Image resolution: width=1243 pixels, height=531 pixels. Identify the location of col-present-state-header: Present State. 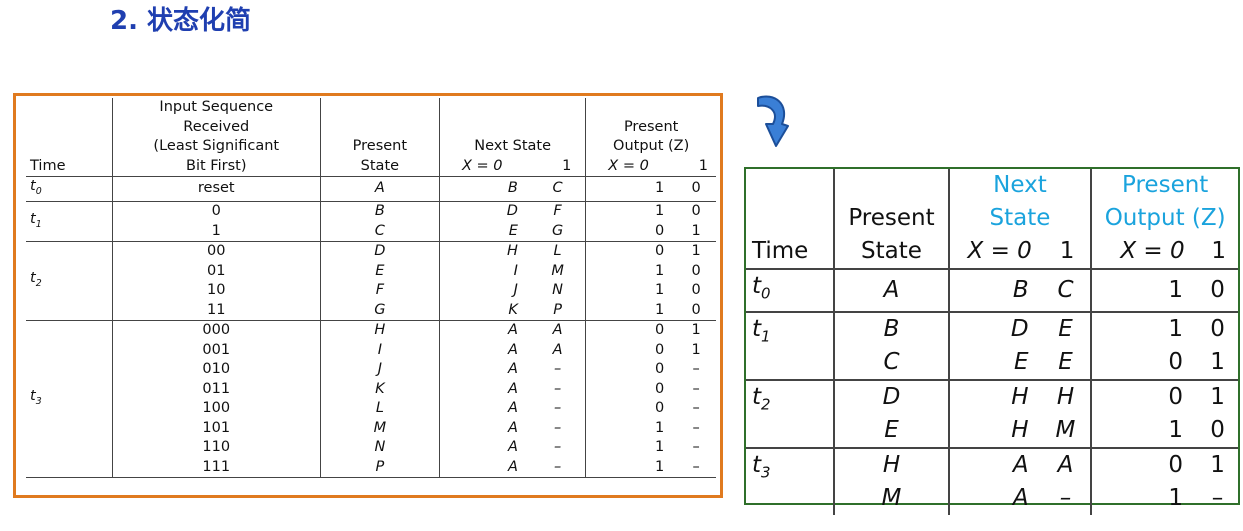
(379, 137).